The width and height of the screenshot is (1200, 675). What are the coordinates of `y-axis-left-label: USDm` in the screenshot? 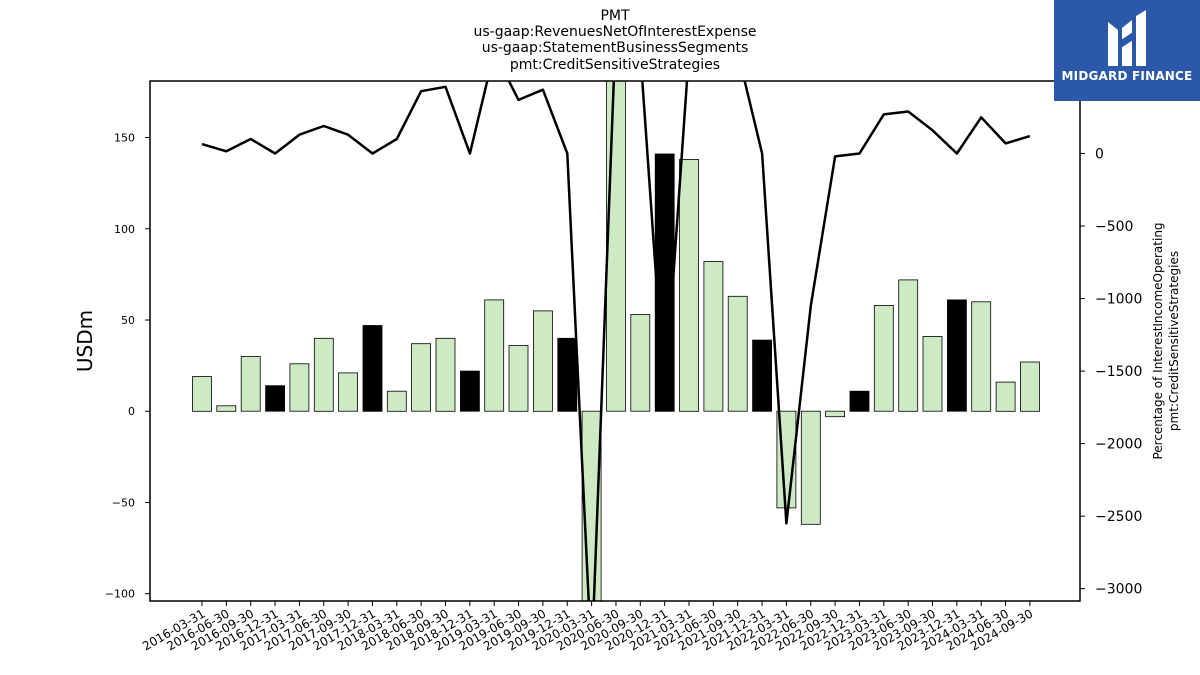 It's located at (85, 341).